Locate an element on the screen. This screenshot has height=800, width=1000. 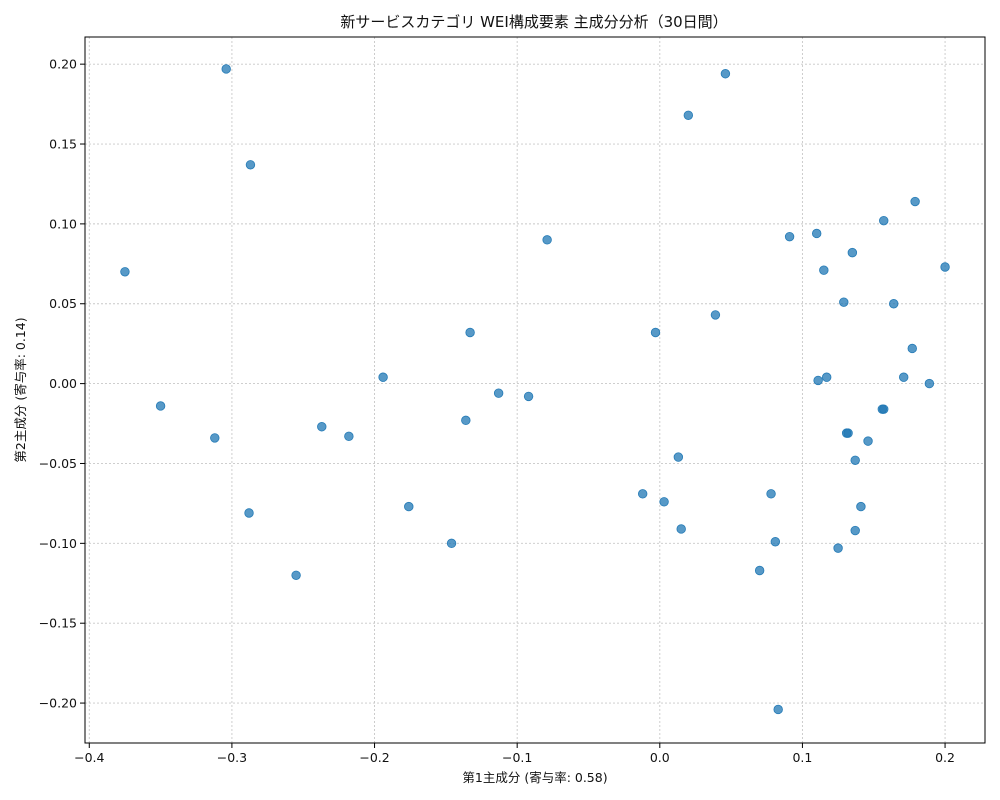
y-tick-label: −0.20 is located at coordinates (58, 703).